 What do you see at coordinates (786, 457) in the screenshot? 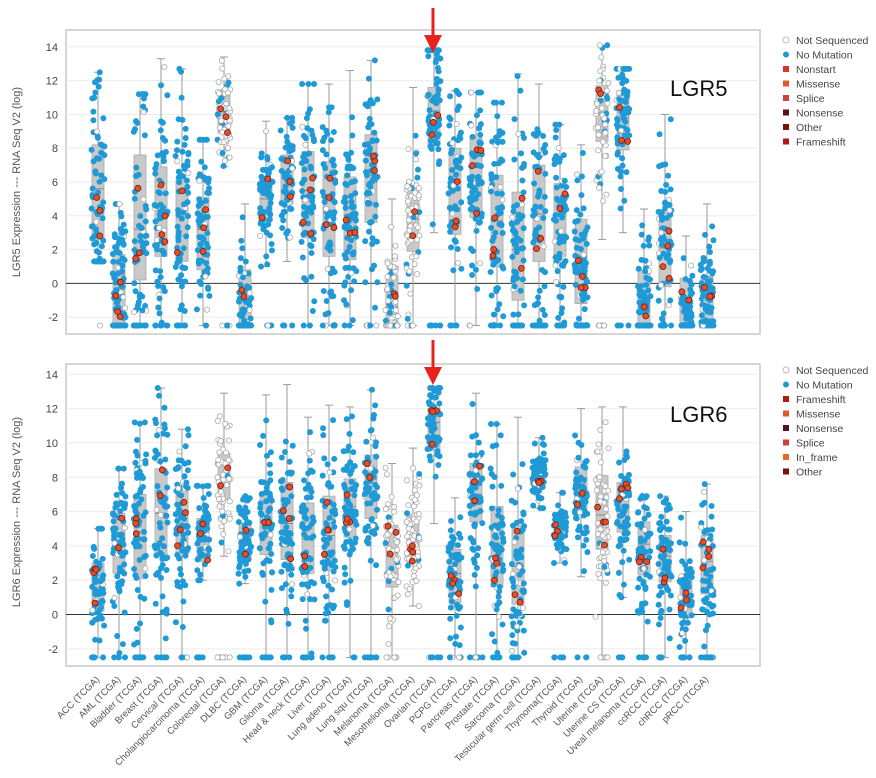
I see `legend-marker` at bounding box center [786, 457].